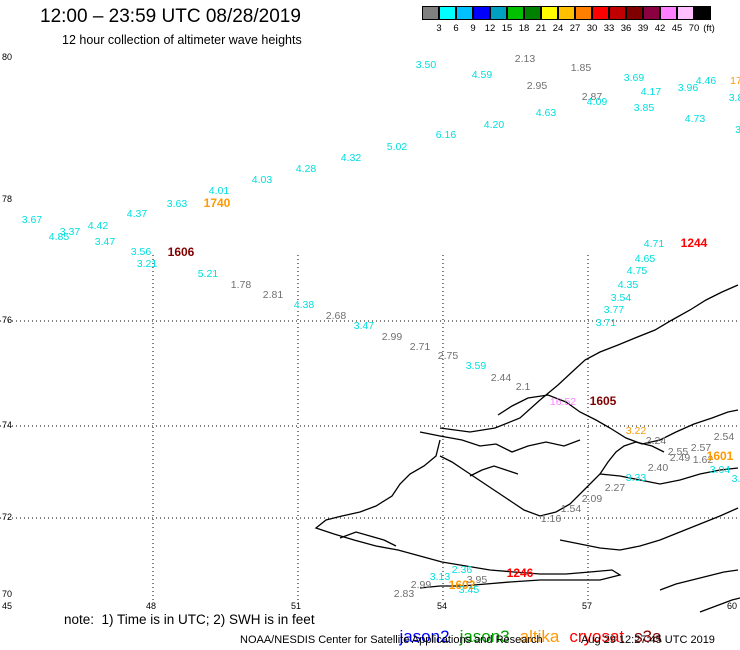  What do you see at coordinates (484, 636) in the screenshot?
I see `legend-jason3: jason3` at bounding box center [484, 636].